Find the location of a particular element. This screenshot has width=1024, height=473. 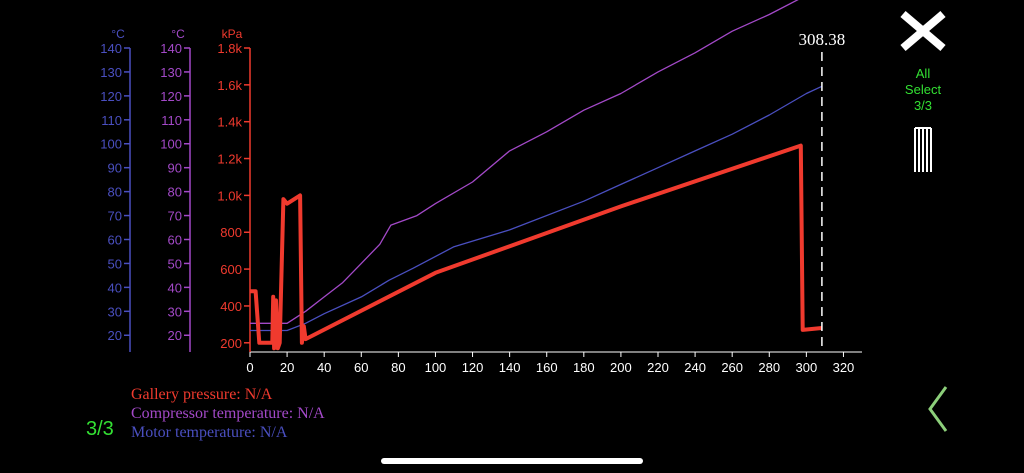

motor-tick-label: 100 is located at coordinates (111, 144).